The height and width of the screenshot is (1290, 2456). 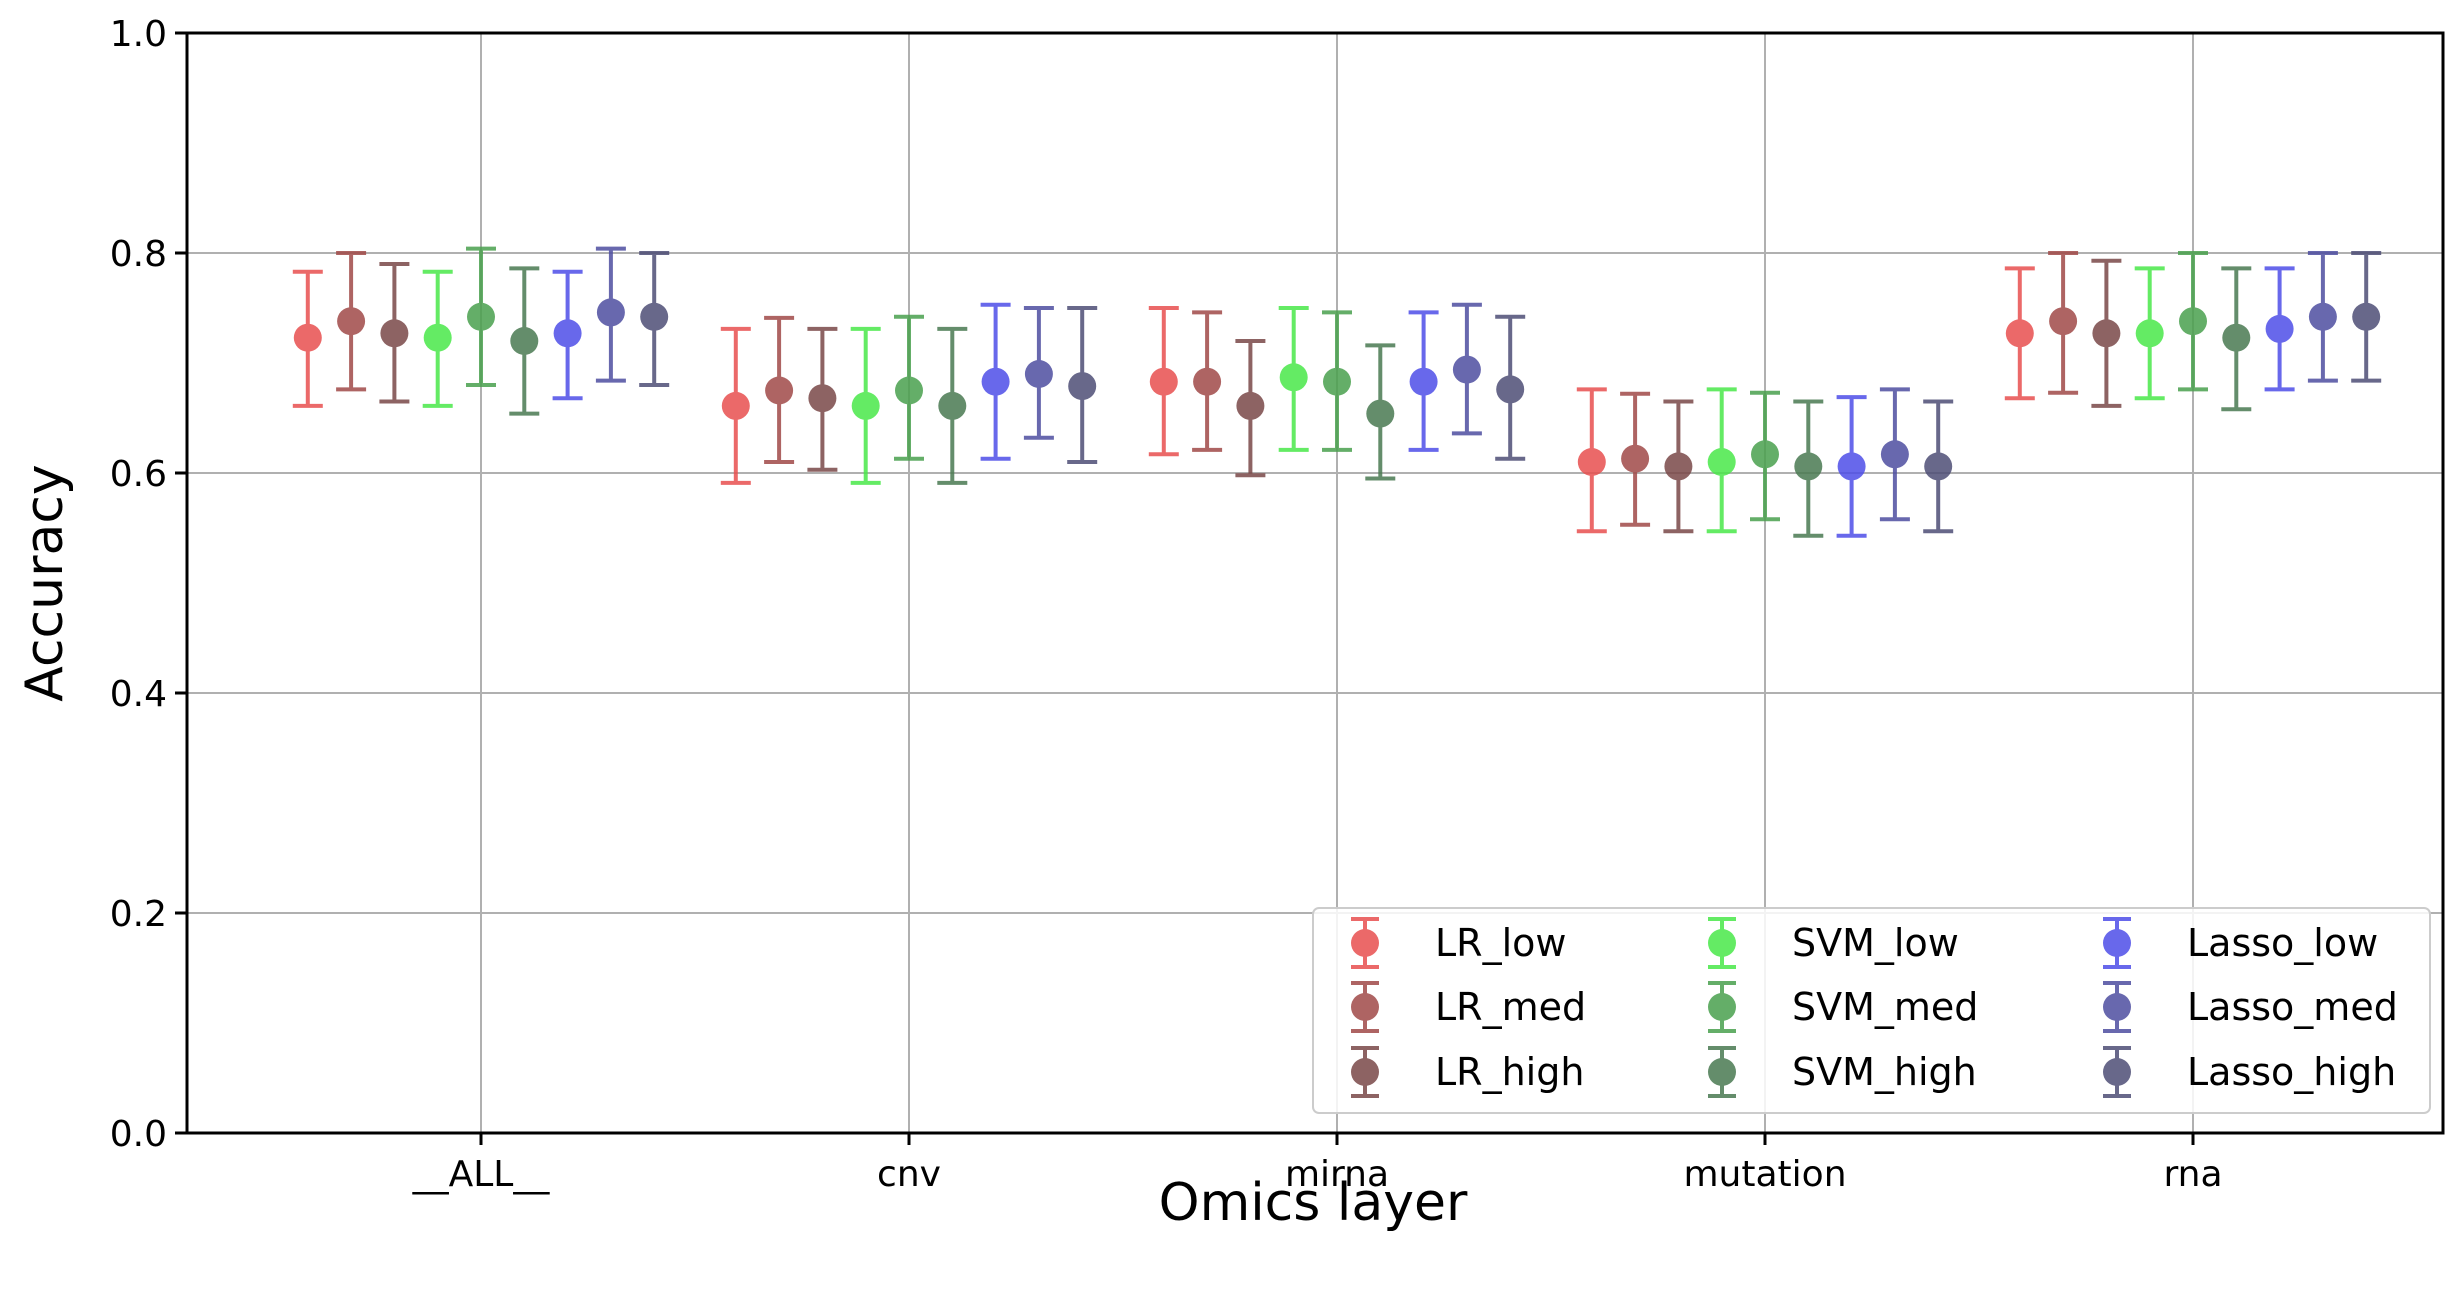 I want to click on legend-label: SVM_low, so click(x=1875, y=943).